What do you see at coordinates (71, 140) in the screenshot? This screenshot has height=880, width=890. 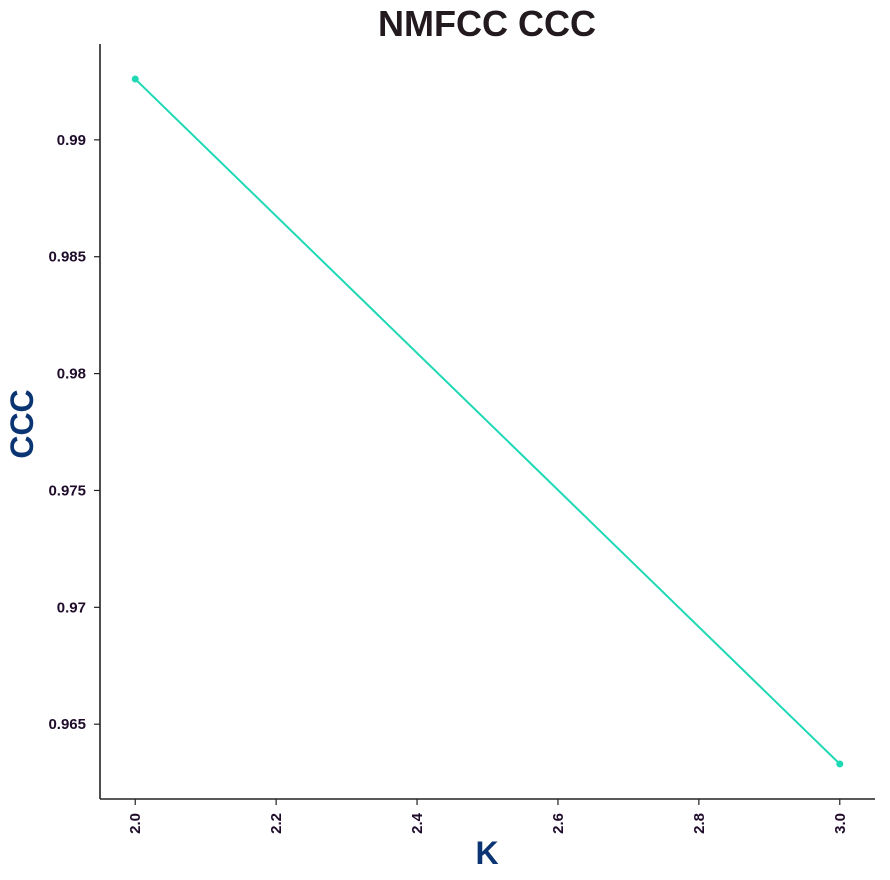 I see `y-tick-label: 0.99` at bounding box center [71, 140].